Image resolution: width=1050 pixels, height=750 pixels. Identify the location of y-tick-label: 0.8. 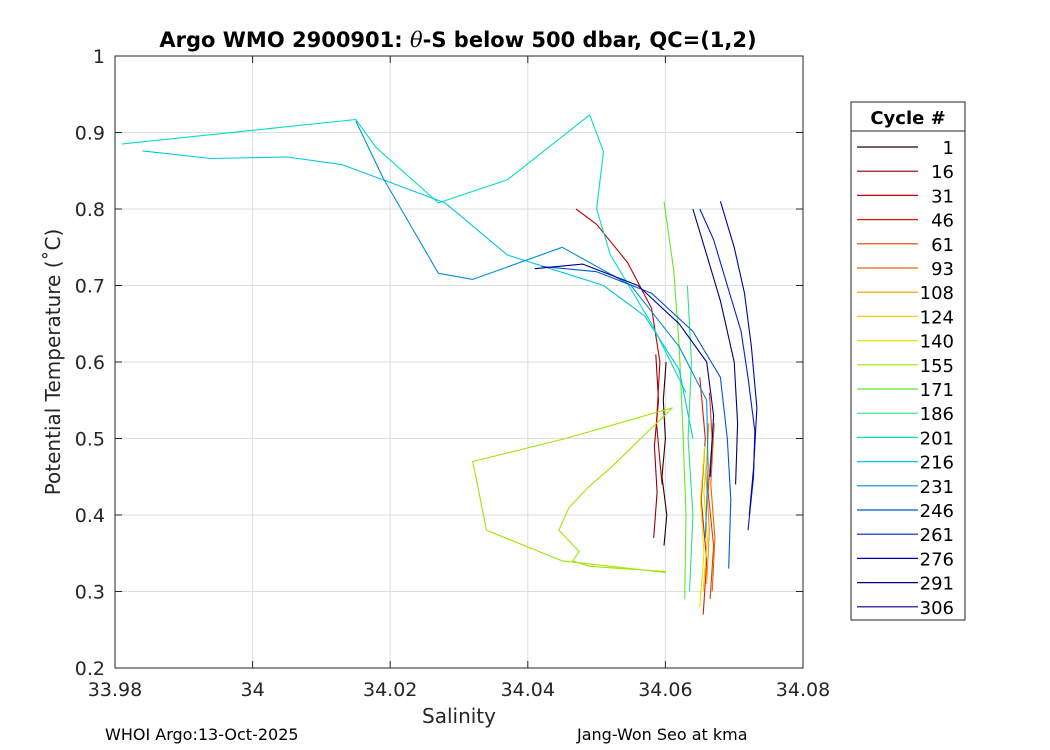
(90, 210).